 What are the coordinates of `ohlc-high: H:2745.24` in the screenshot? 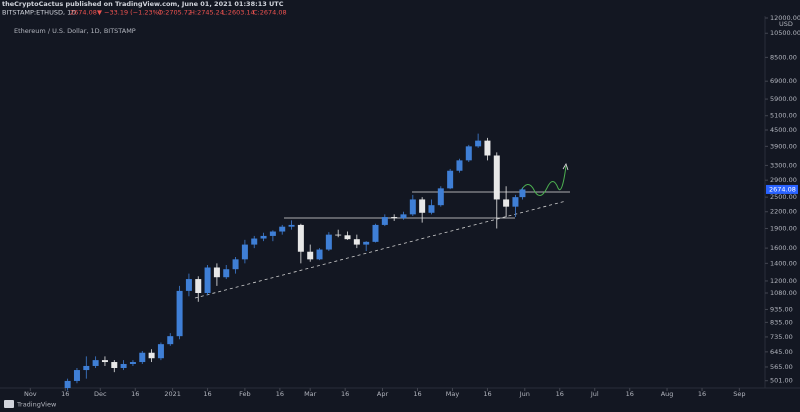 It's located at (207, 13).